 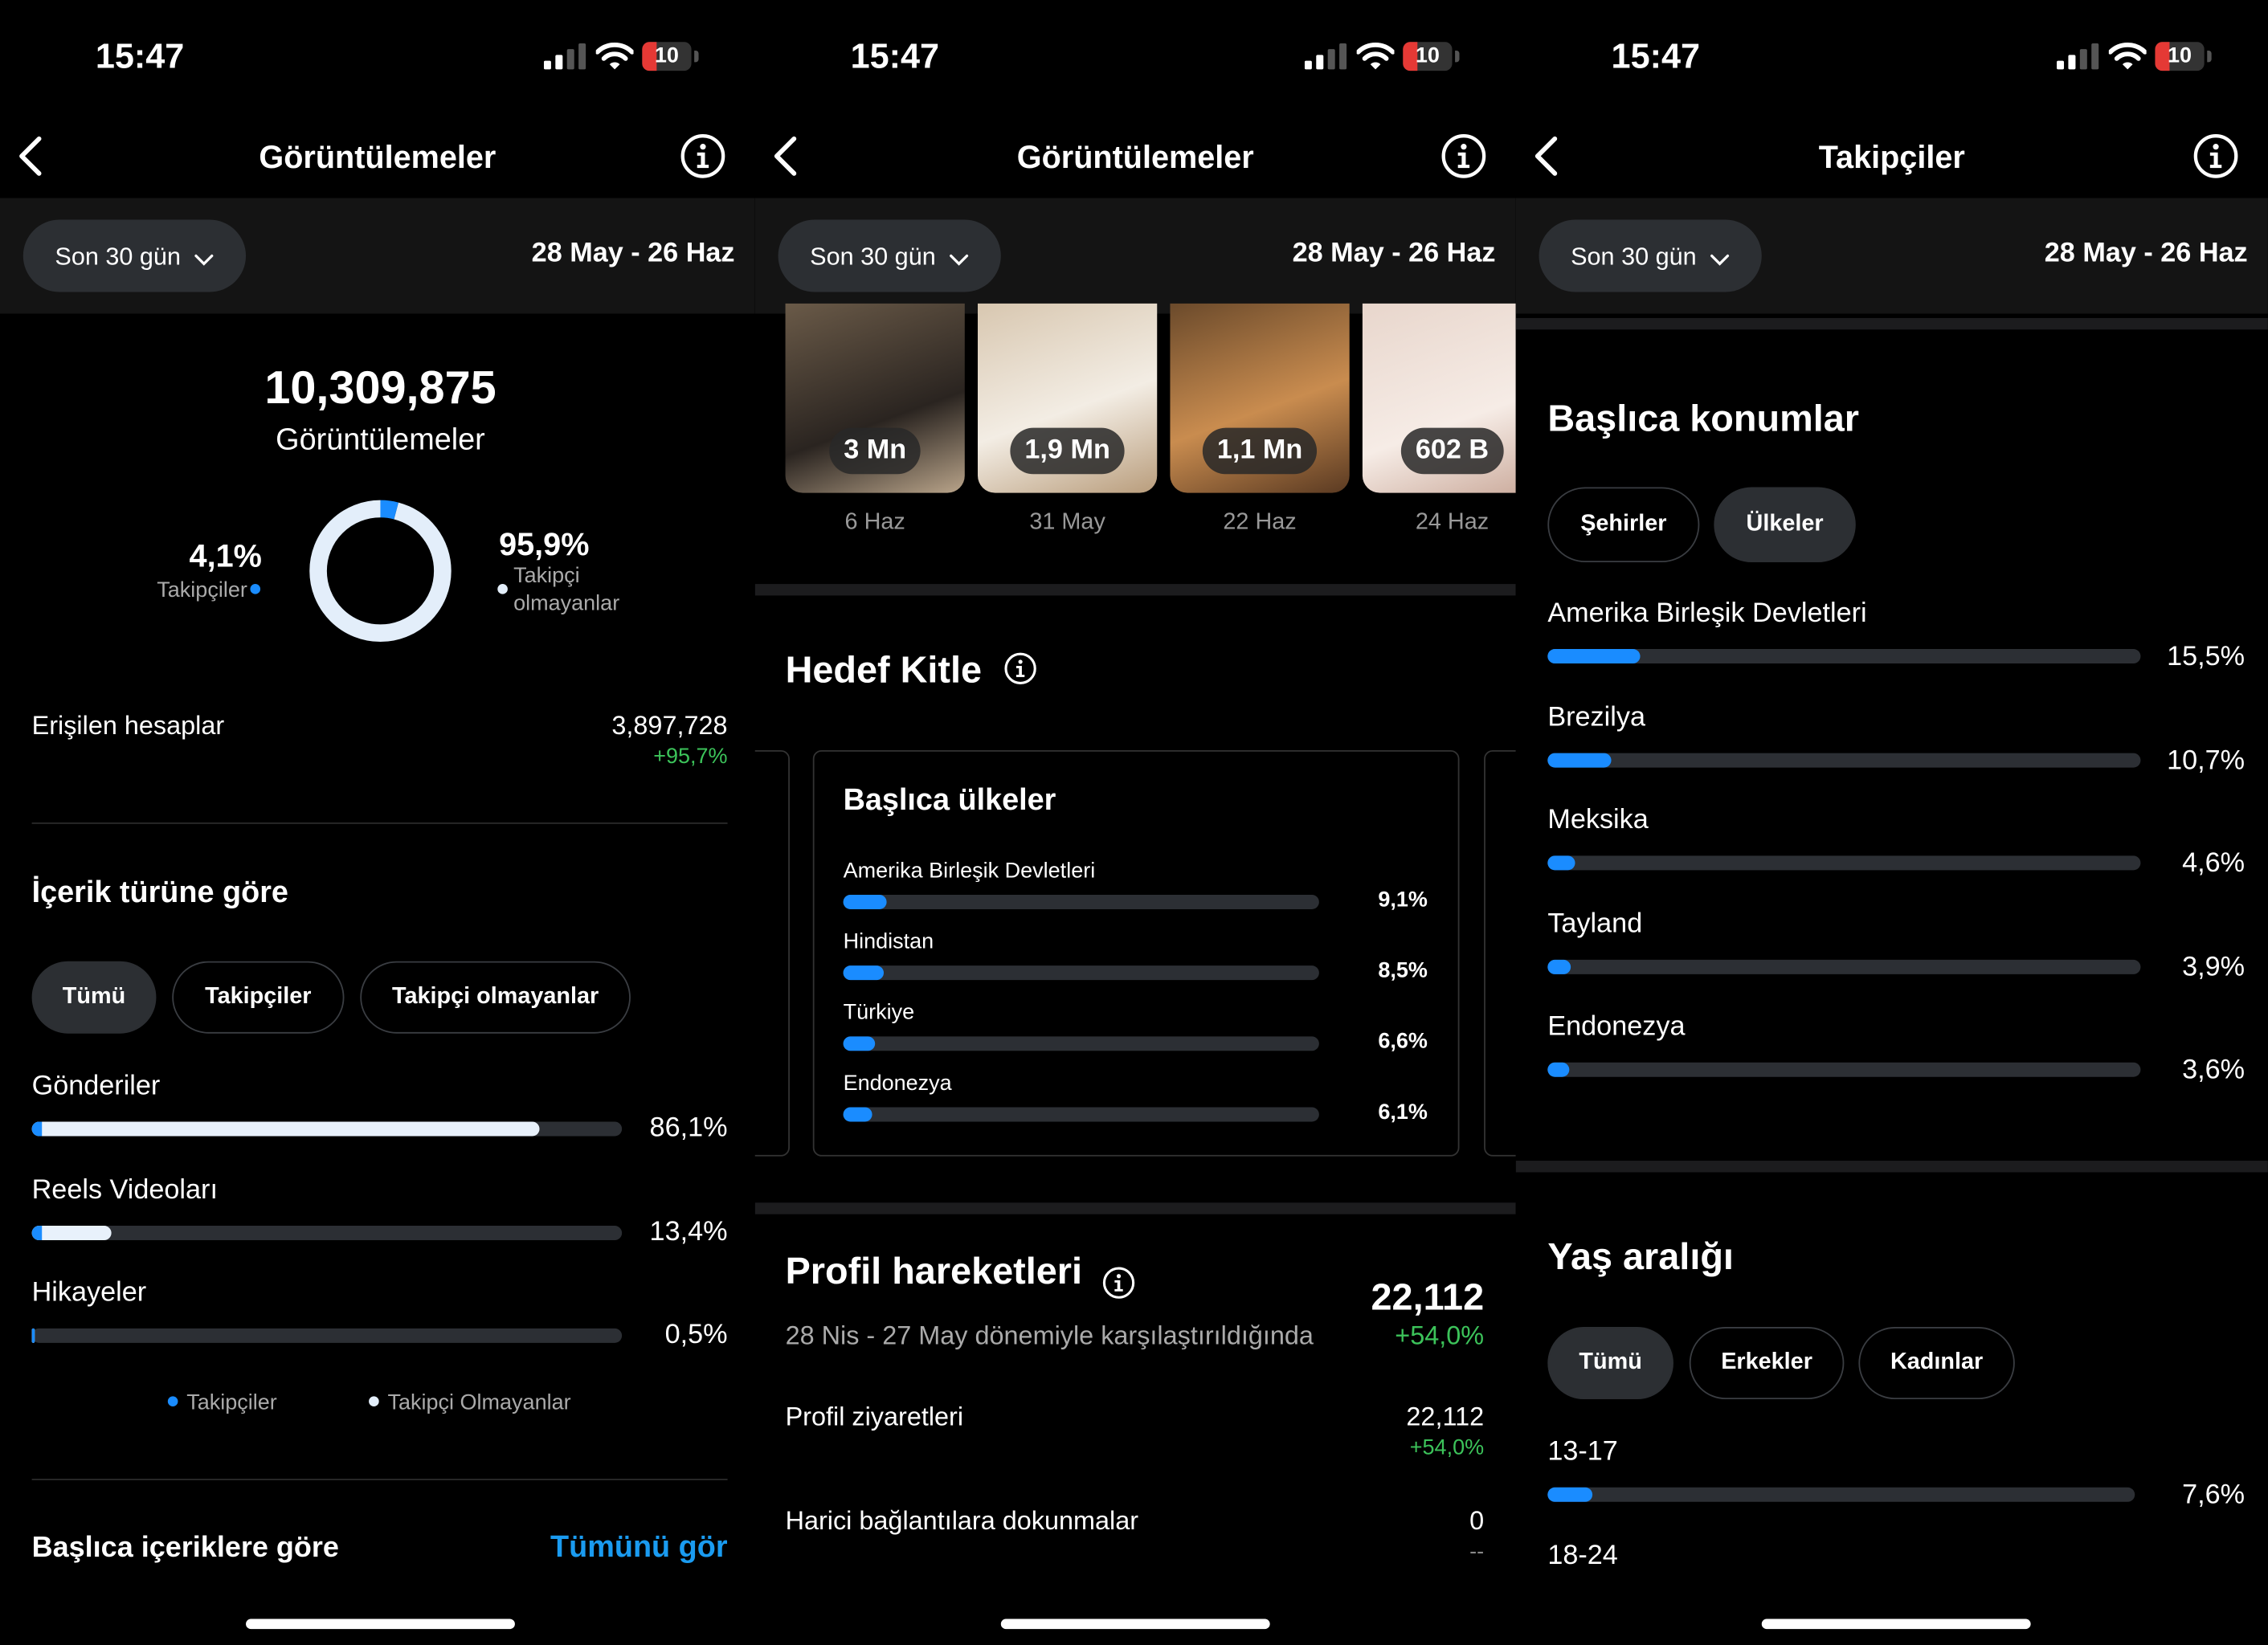 I want to click on bar-label: 18-24, so click(x=1582, y=1557).